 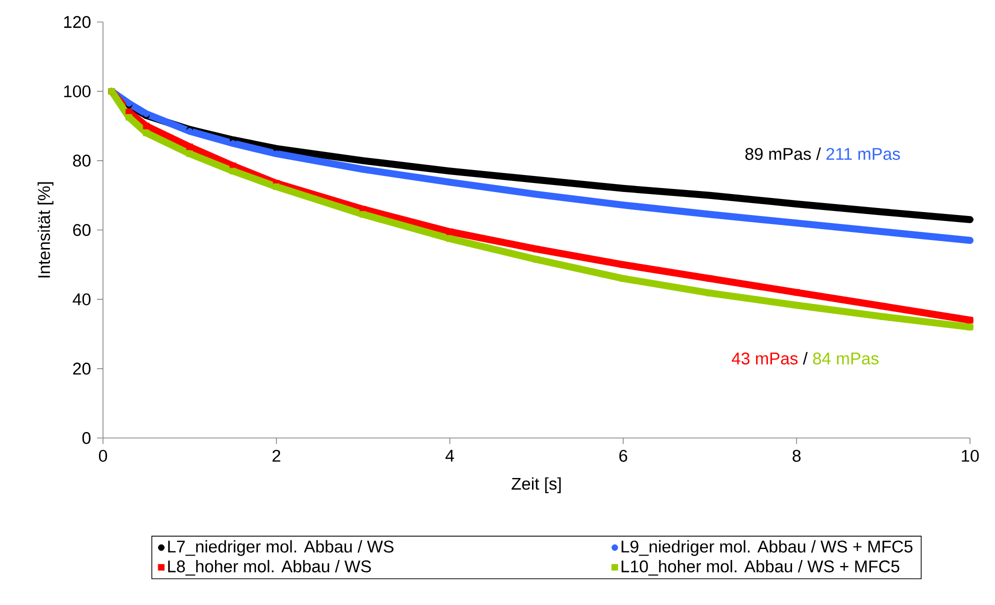 I want to click on x-tick-label: 0, so click(x=103, y=456).